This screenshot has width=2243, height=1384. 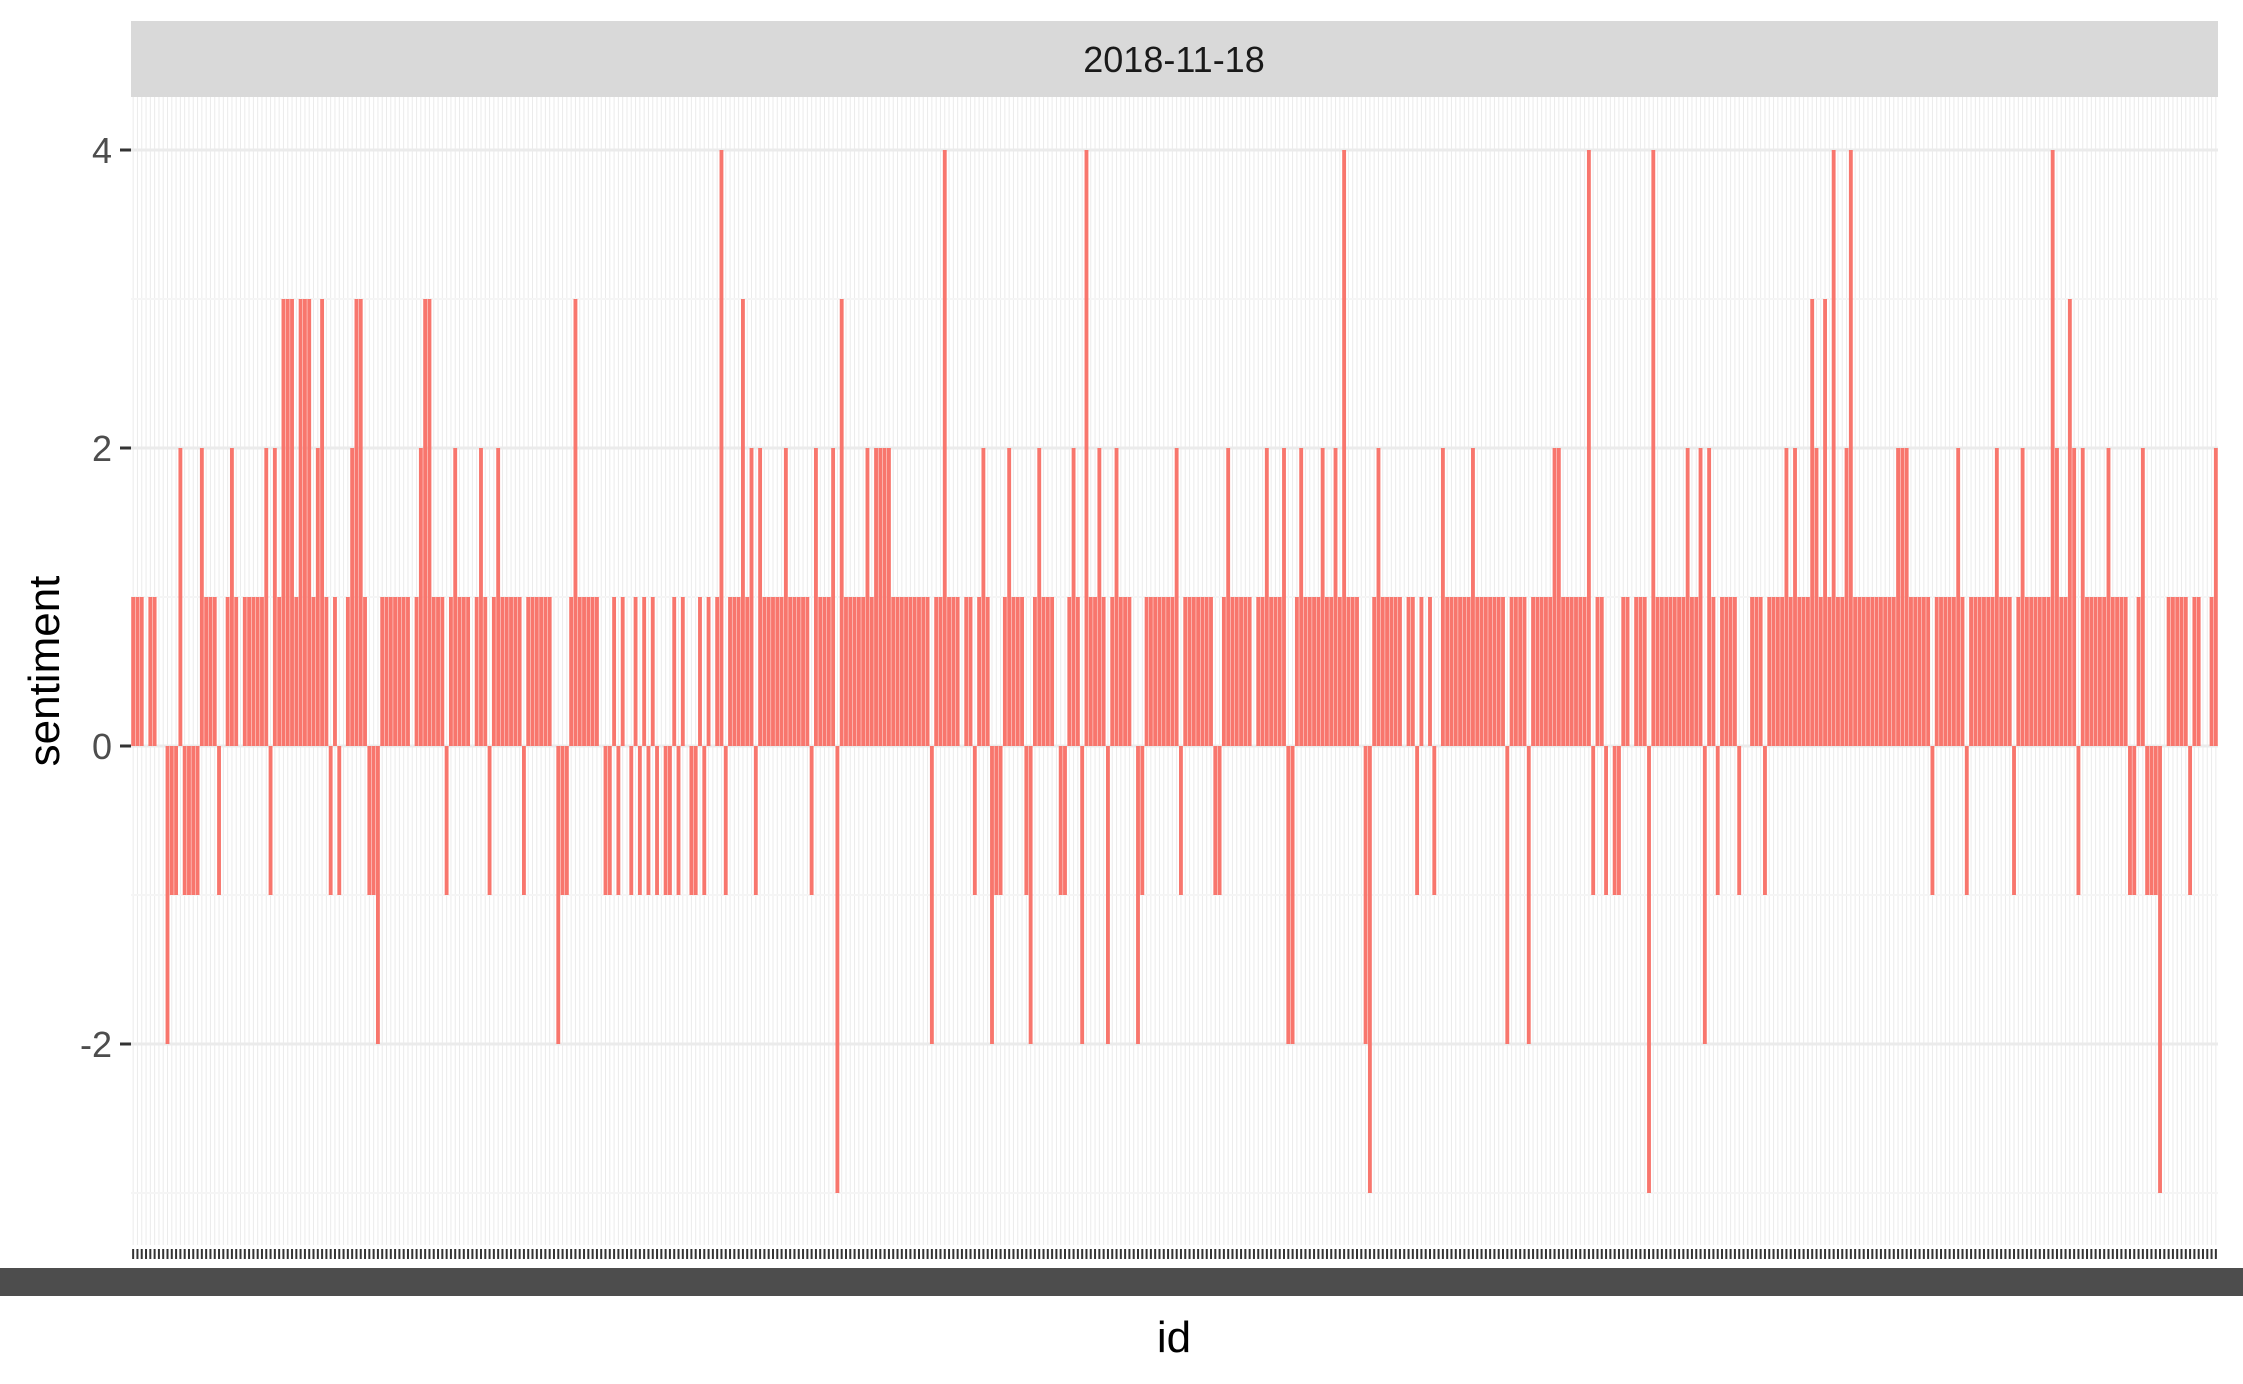 I want to click on x-axis-title: id, so click(x=1174, y=1337).